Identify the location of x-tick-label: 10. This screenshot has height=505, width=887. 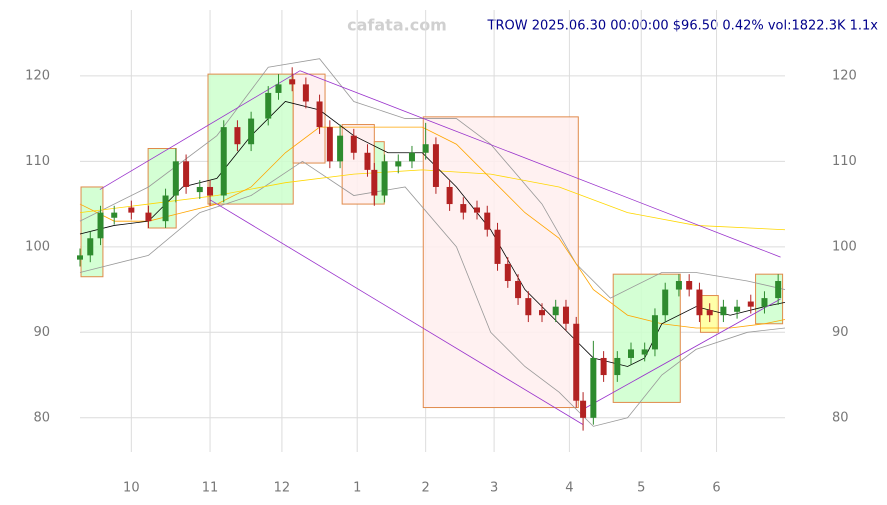
(131, 488).